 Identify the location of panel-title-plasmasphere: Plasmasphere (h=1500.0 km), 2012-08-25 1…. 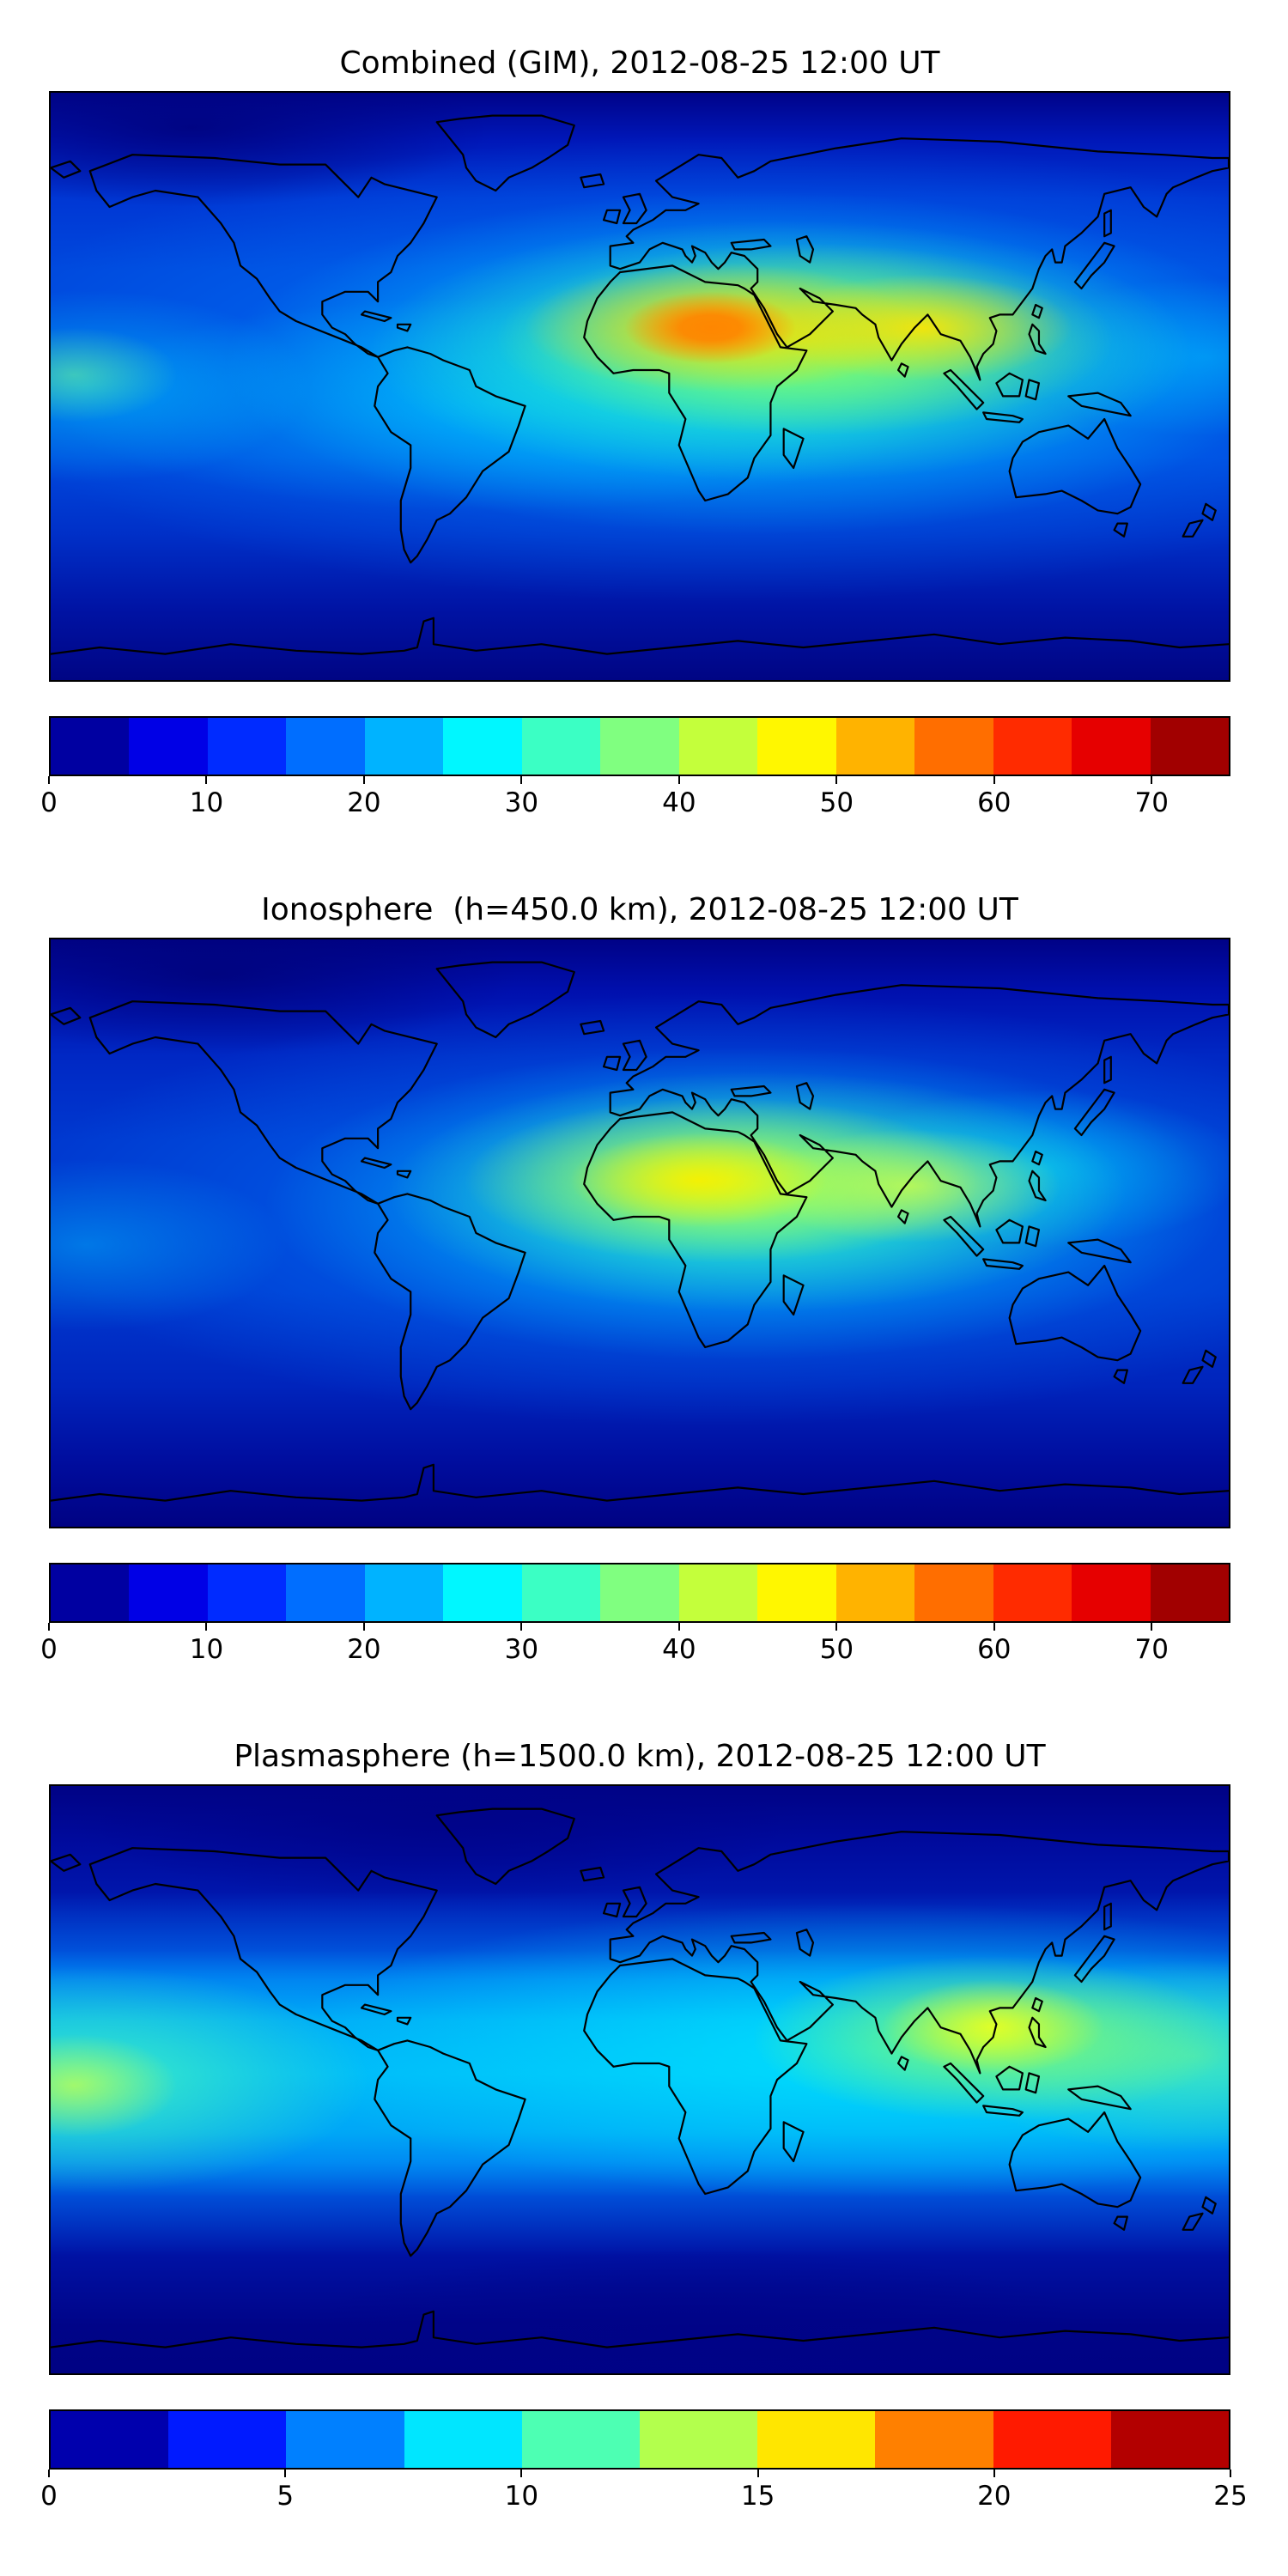
(640, 1756).